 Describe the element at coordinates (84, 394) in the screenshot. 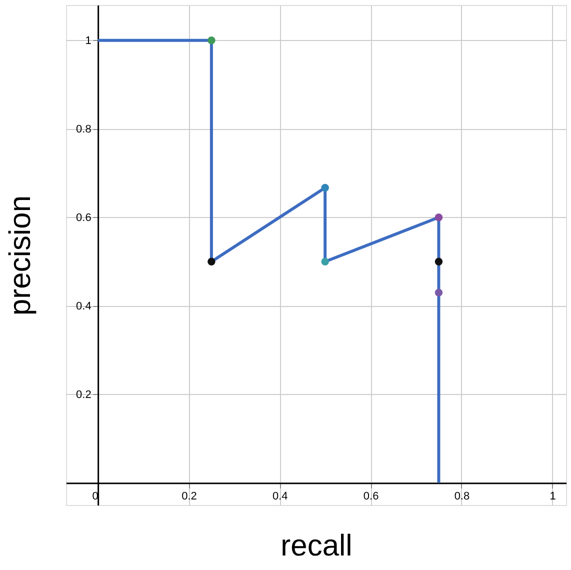

I see `y-tick-label: 0.2` at that location.